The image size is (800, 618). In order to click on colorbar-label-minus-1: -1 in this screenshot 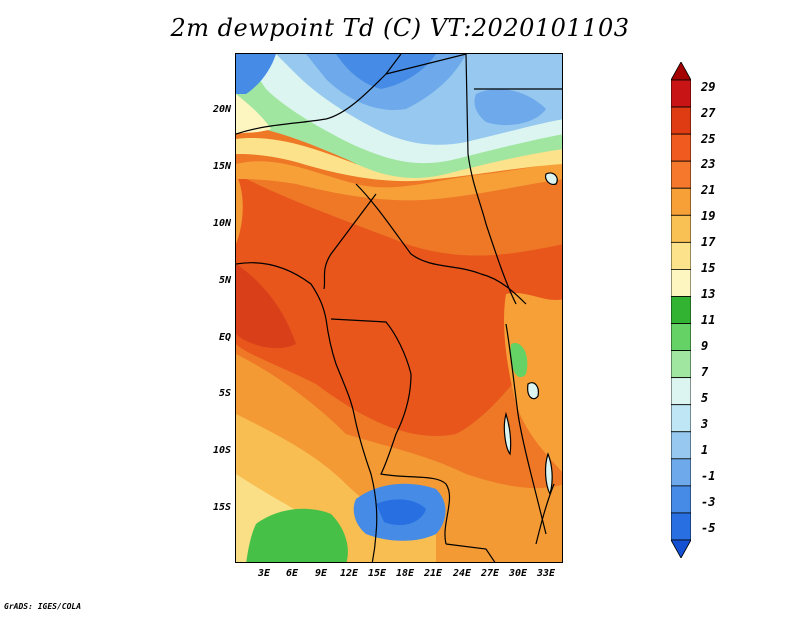, I will do `click(708, 476)`.